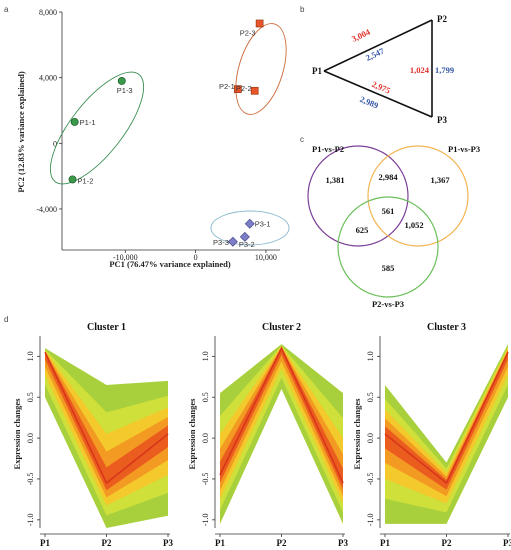  Describe the element at coordinates (6, 319) in the screenshot. I see `panel-label-d: d` at that location.